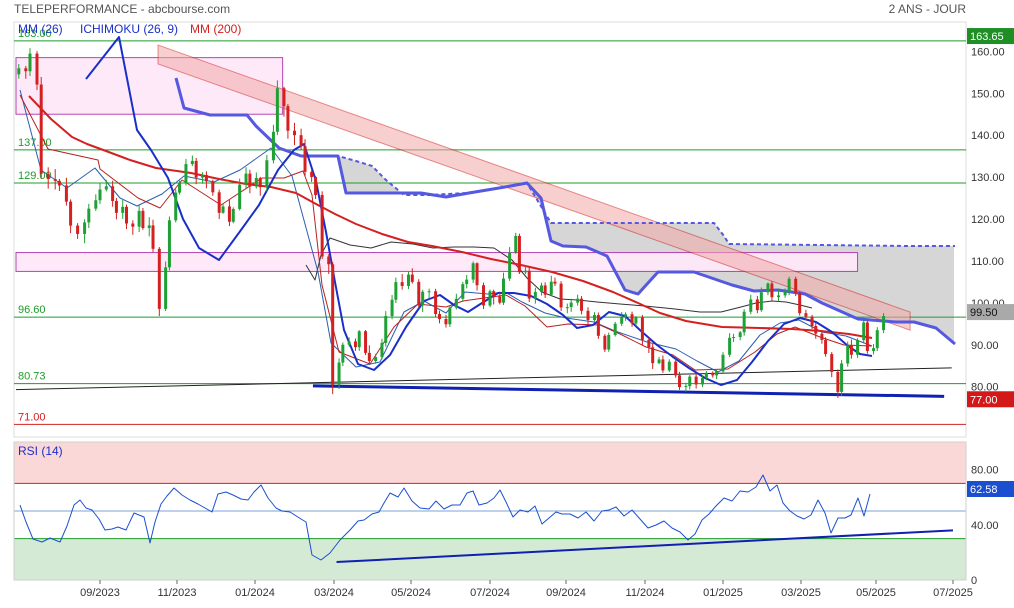  Describe the element at coordinates (990, 312) in the screenshot. I see `price-badge-2: 99.50` at that location.